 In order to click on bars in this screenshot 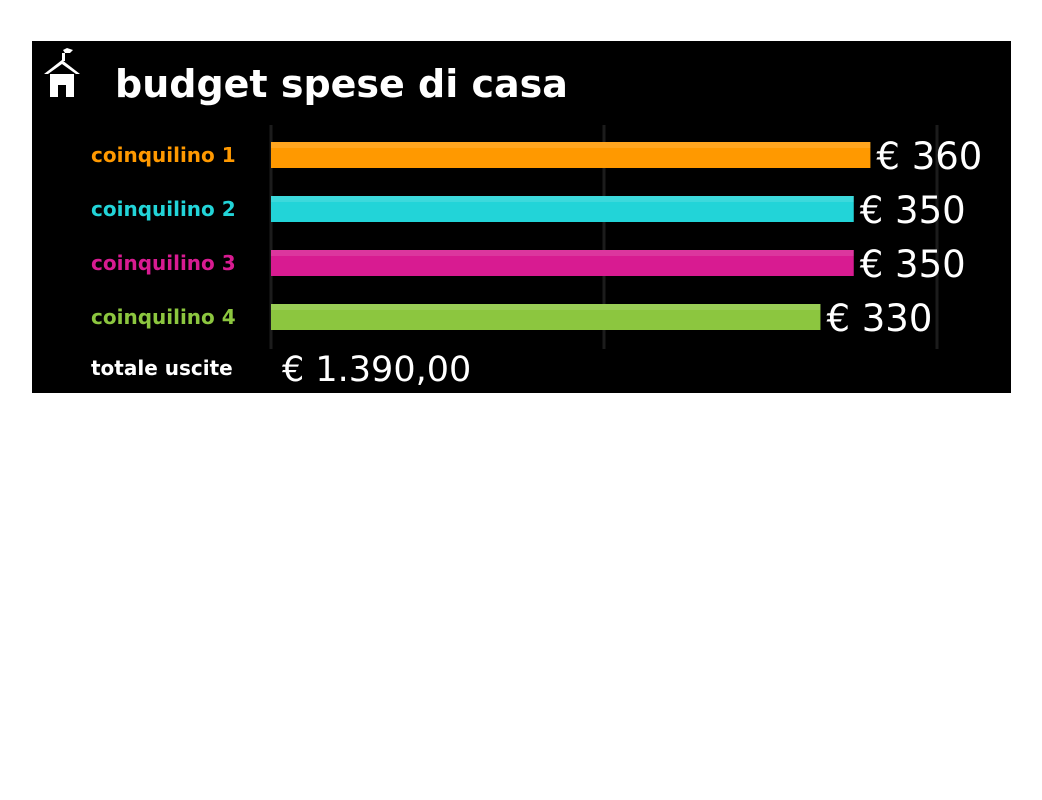, I will do `click(571, 236)`.